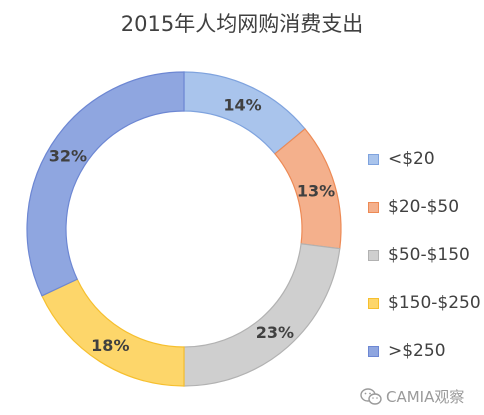  I want to click on legend-label: $150-$250, so click(434, 303).